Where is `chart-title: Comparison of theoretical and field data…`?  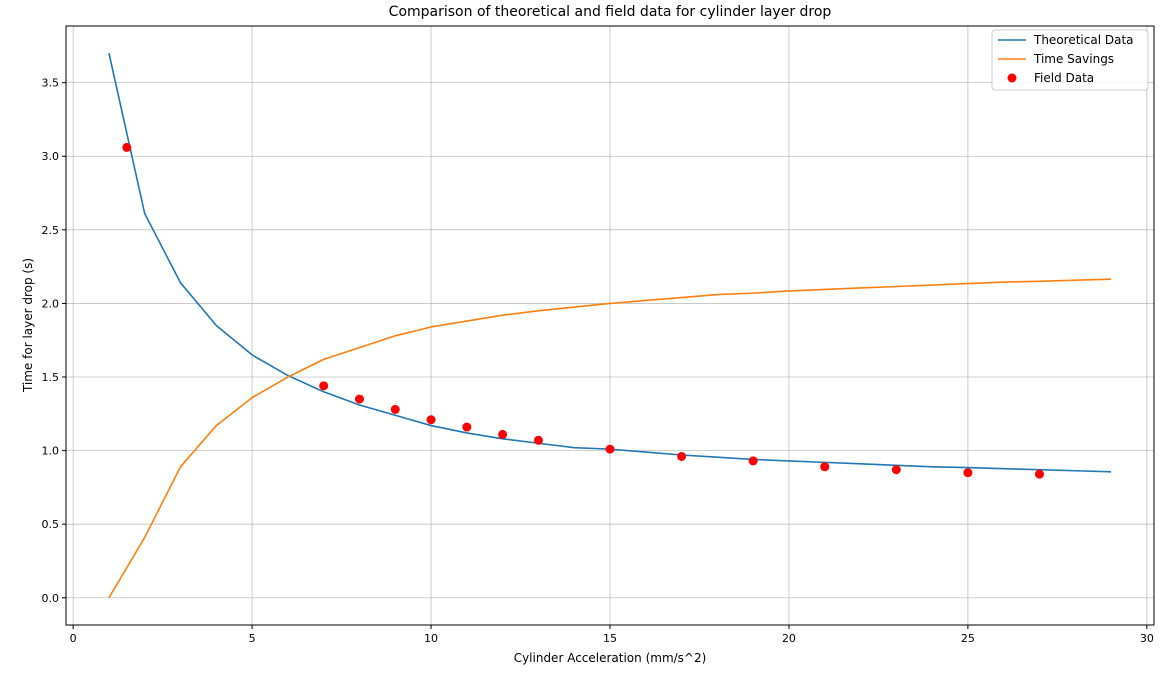
chart-title: Comparison of theoretical and field data… is located at coordinates (610, 12).